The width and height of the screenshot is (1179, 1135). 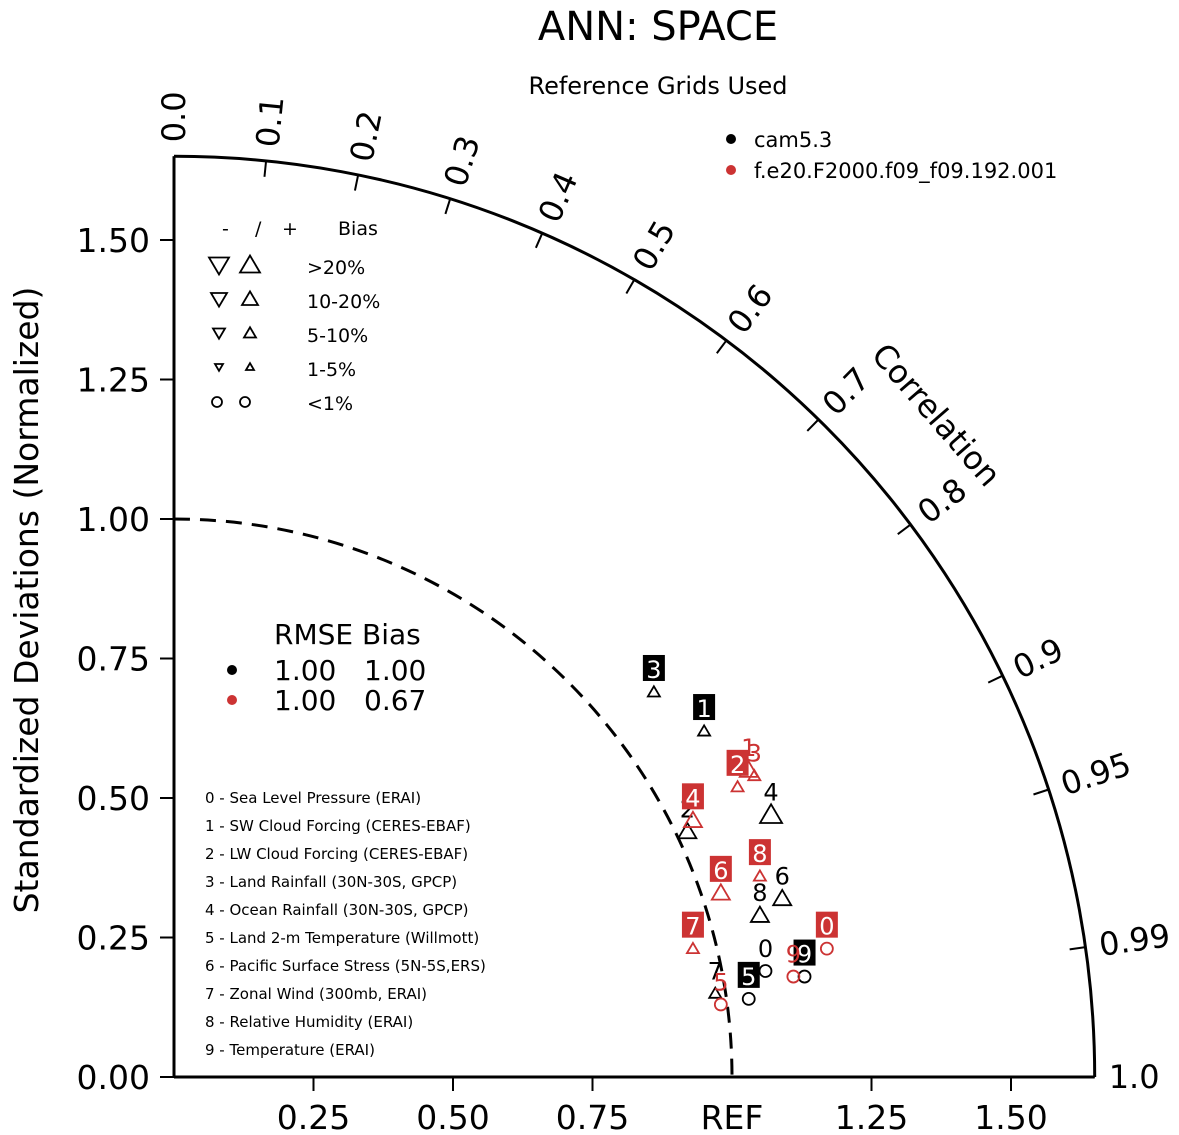 What do you see at coordinates (765, 949) in the screenshot?
I see `data-point-label: 0` at bounding box center [765, 949].